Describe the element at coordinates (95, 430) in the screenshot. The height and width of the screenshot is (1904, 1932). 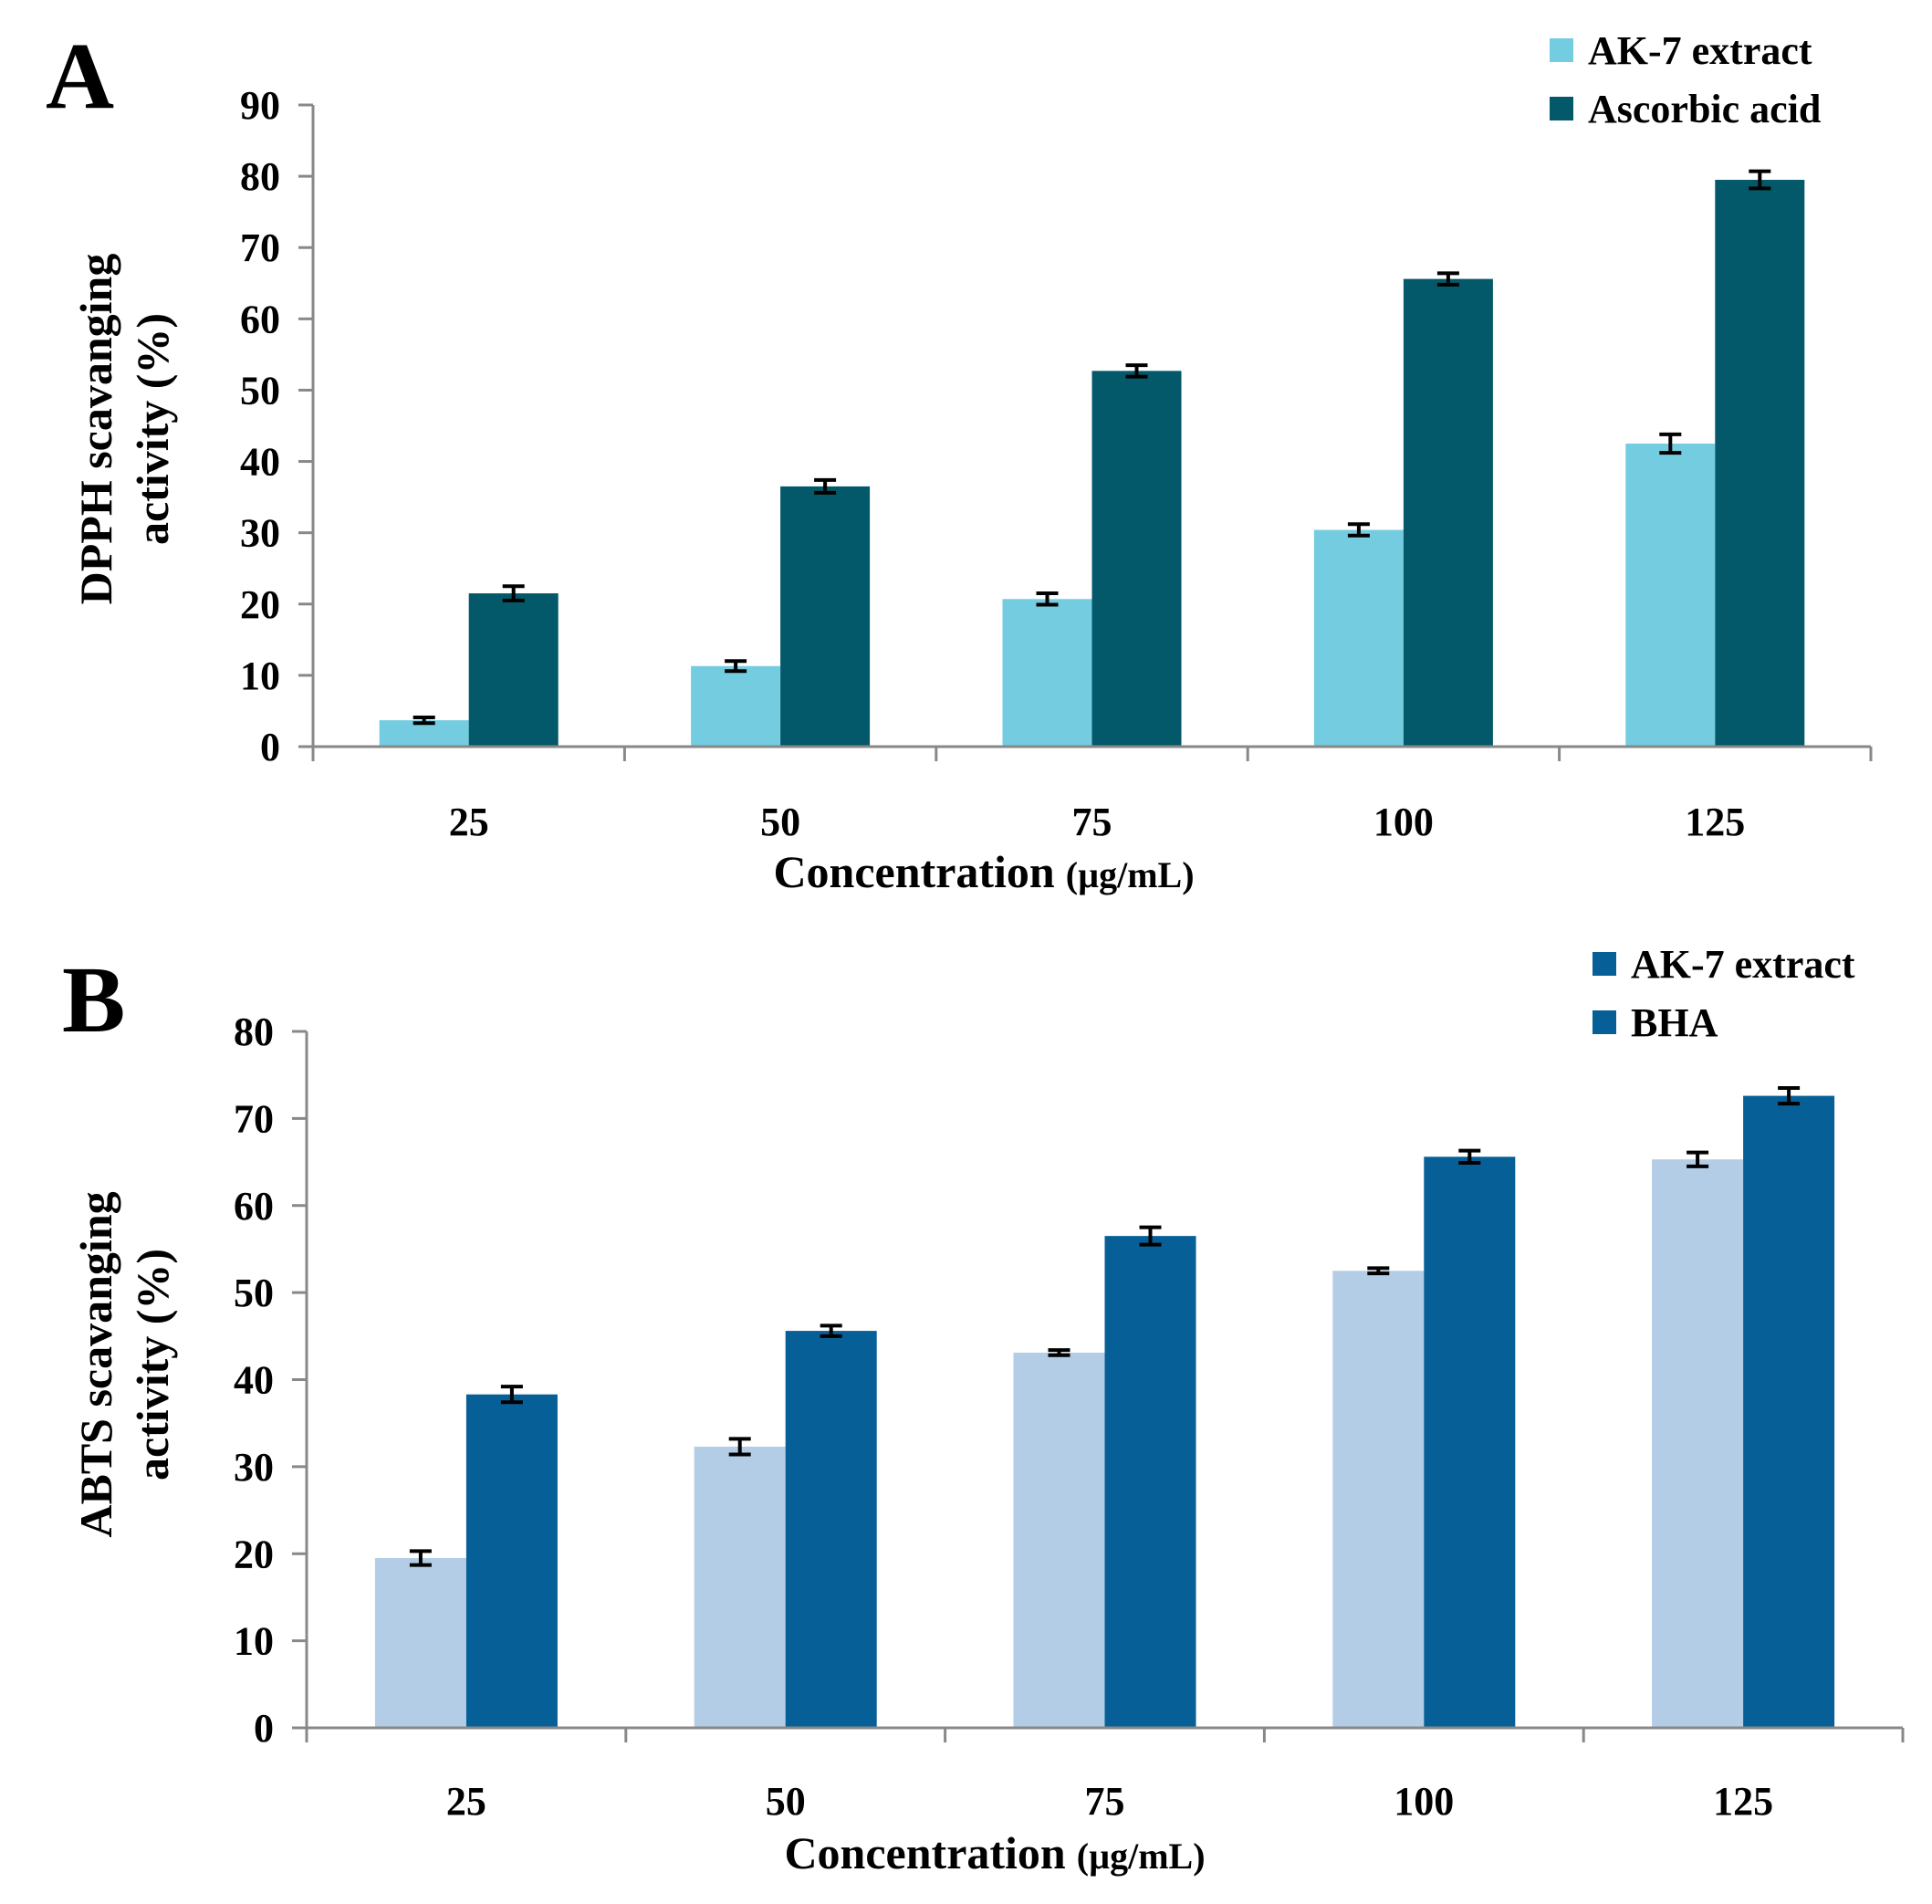
I see `y-axis-title-line1: DPPH scavanging` at that location.